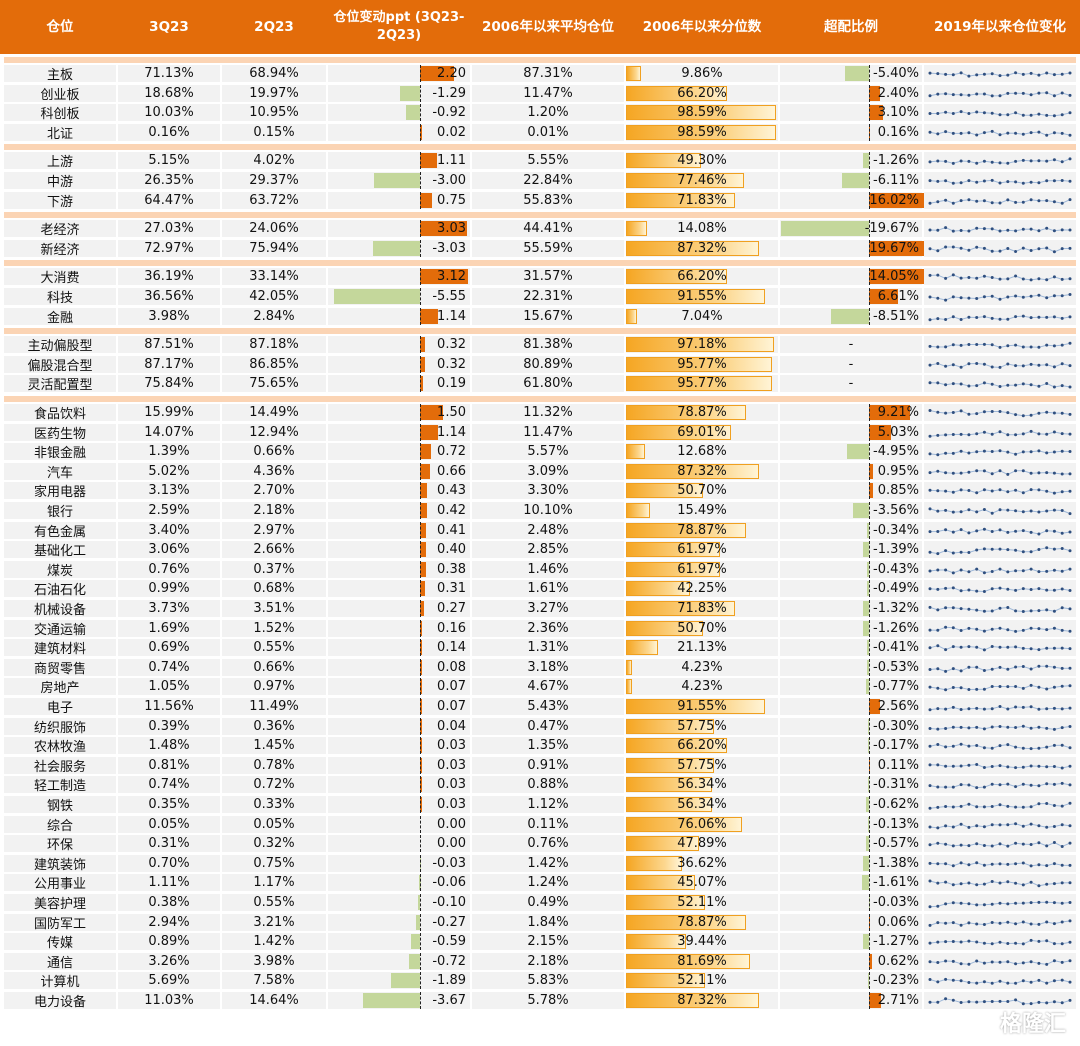 The width and height of the screenshot is (1080, 1046). What do you see at coordinates (60, 942) in the screenshot?
I see `cell-col-position: 传媒` at bounding box center [60, 942].